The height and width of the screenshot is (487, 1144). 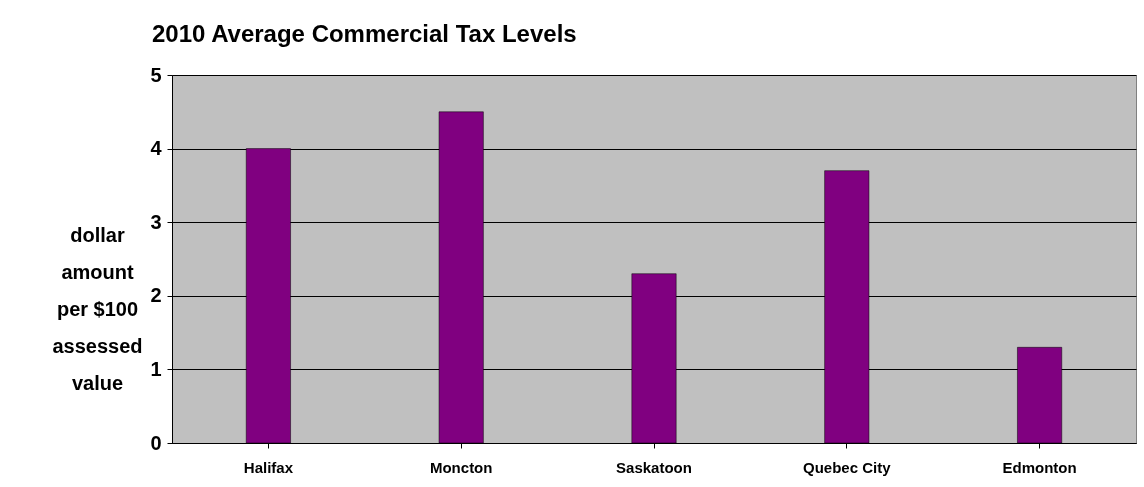 What do you see at coordinates (156, 148) in the screenshot?
I see `y-tick-label: 4` at bounding box center [156, 148].